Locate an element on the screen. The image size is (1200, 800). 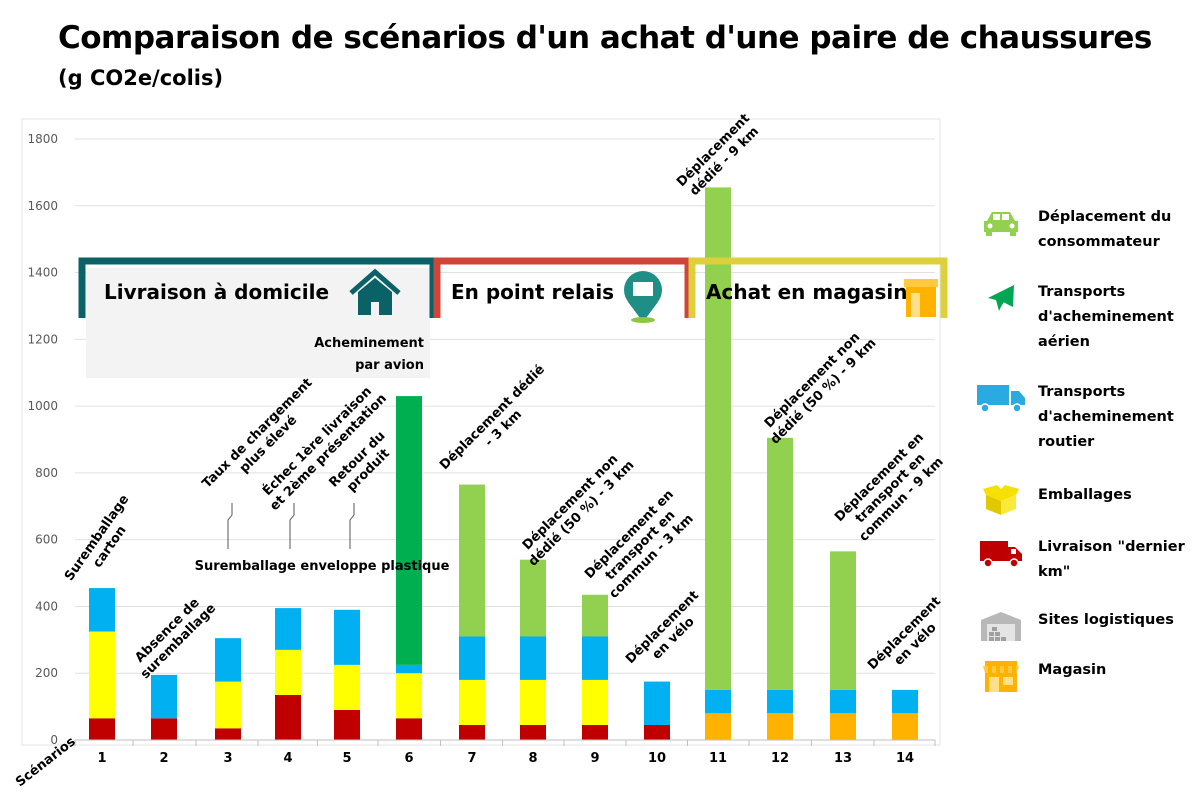
legend-item-consumer-trip: Déplacement du consommateur is located at coordinates (1086, 230).